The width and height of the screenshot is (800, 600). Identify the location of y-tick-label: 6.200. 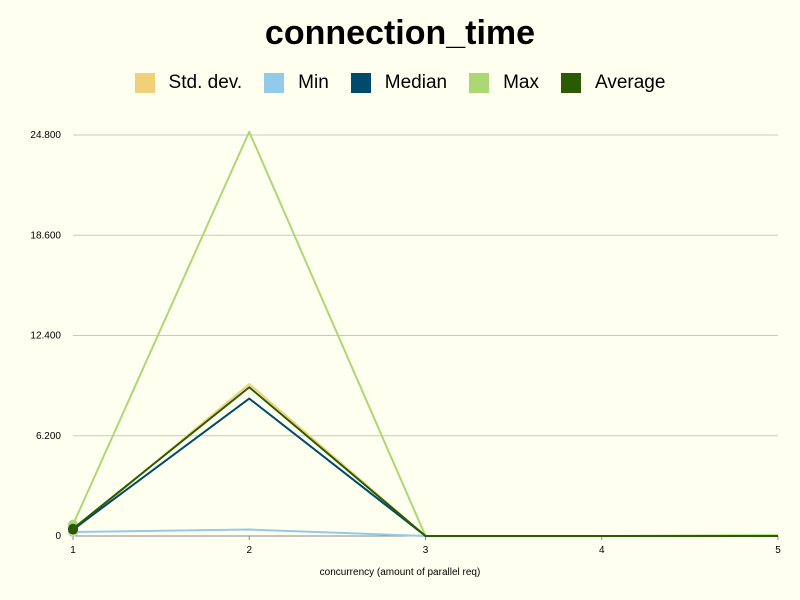
(48, 436).